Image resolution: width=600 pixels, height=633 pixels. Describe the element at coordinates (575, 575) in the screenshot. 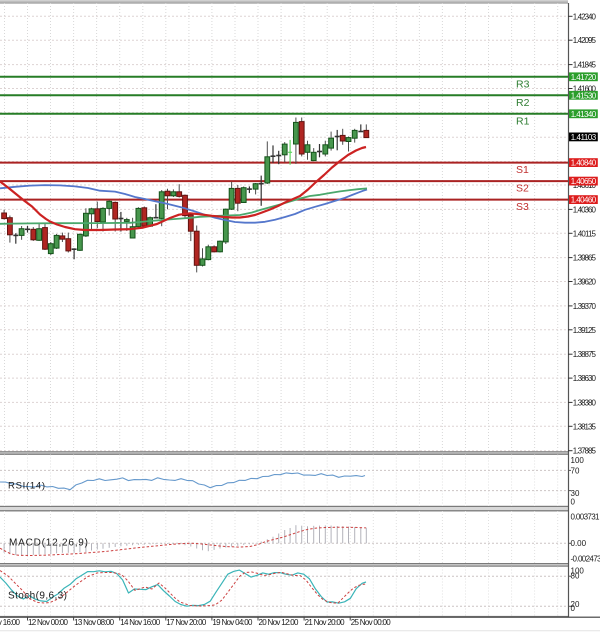

I see `svg-text: 80` at that location.